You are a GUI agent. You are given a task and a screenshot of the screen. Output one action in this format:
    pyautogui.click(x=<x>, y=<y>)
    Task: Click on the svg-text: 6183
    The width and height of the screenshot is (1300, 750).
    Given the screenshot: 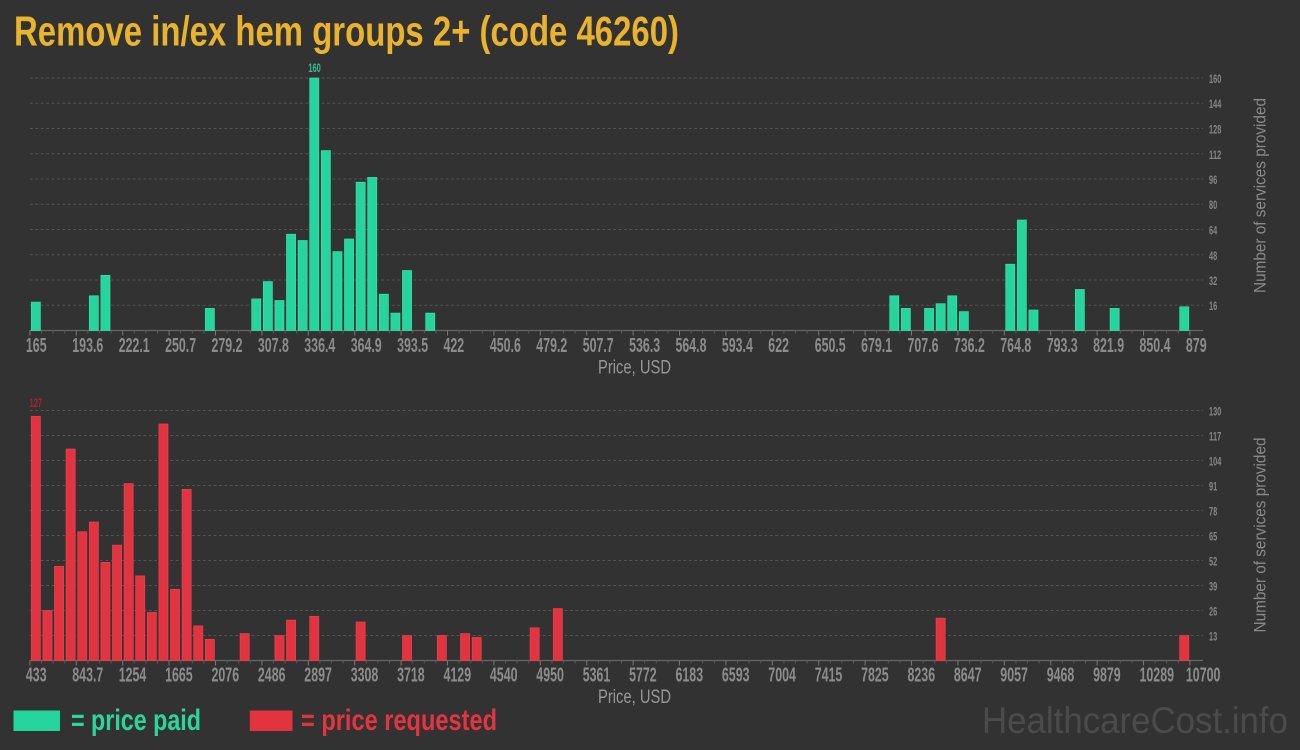 What is the action you would take?
    pyautogui.click(x=690, y=676)
    